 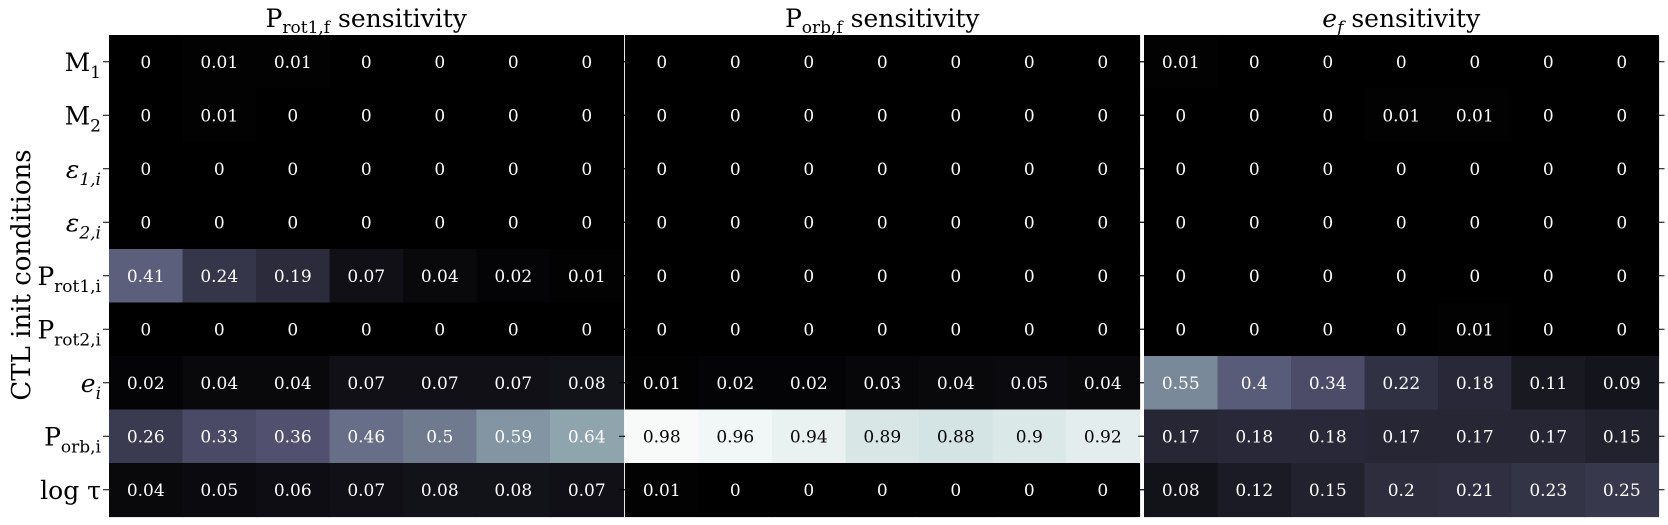 What do you see at coordinates (146, 384) in the screenshot?
I see `cell-value-label: 0.02` at bounding box center [146, 384].